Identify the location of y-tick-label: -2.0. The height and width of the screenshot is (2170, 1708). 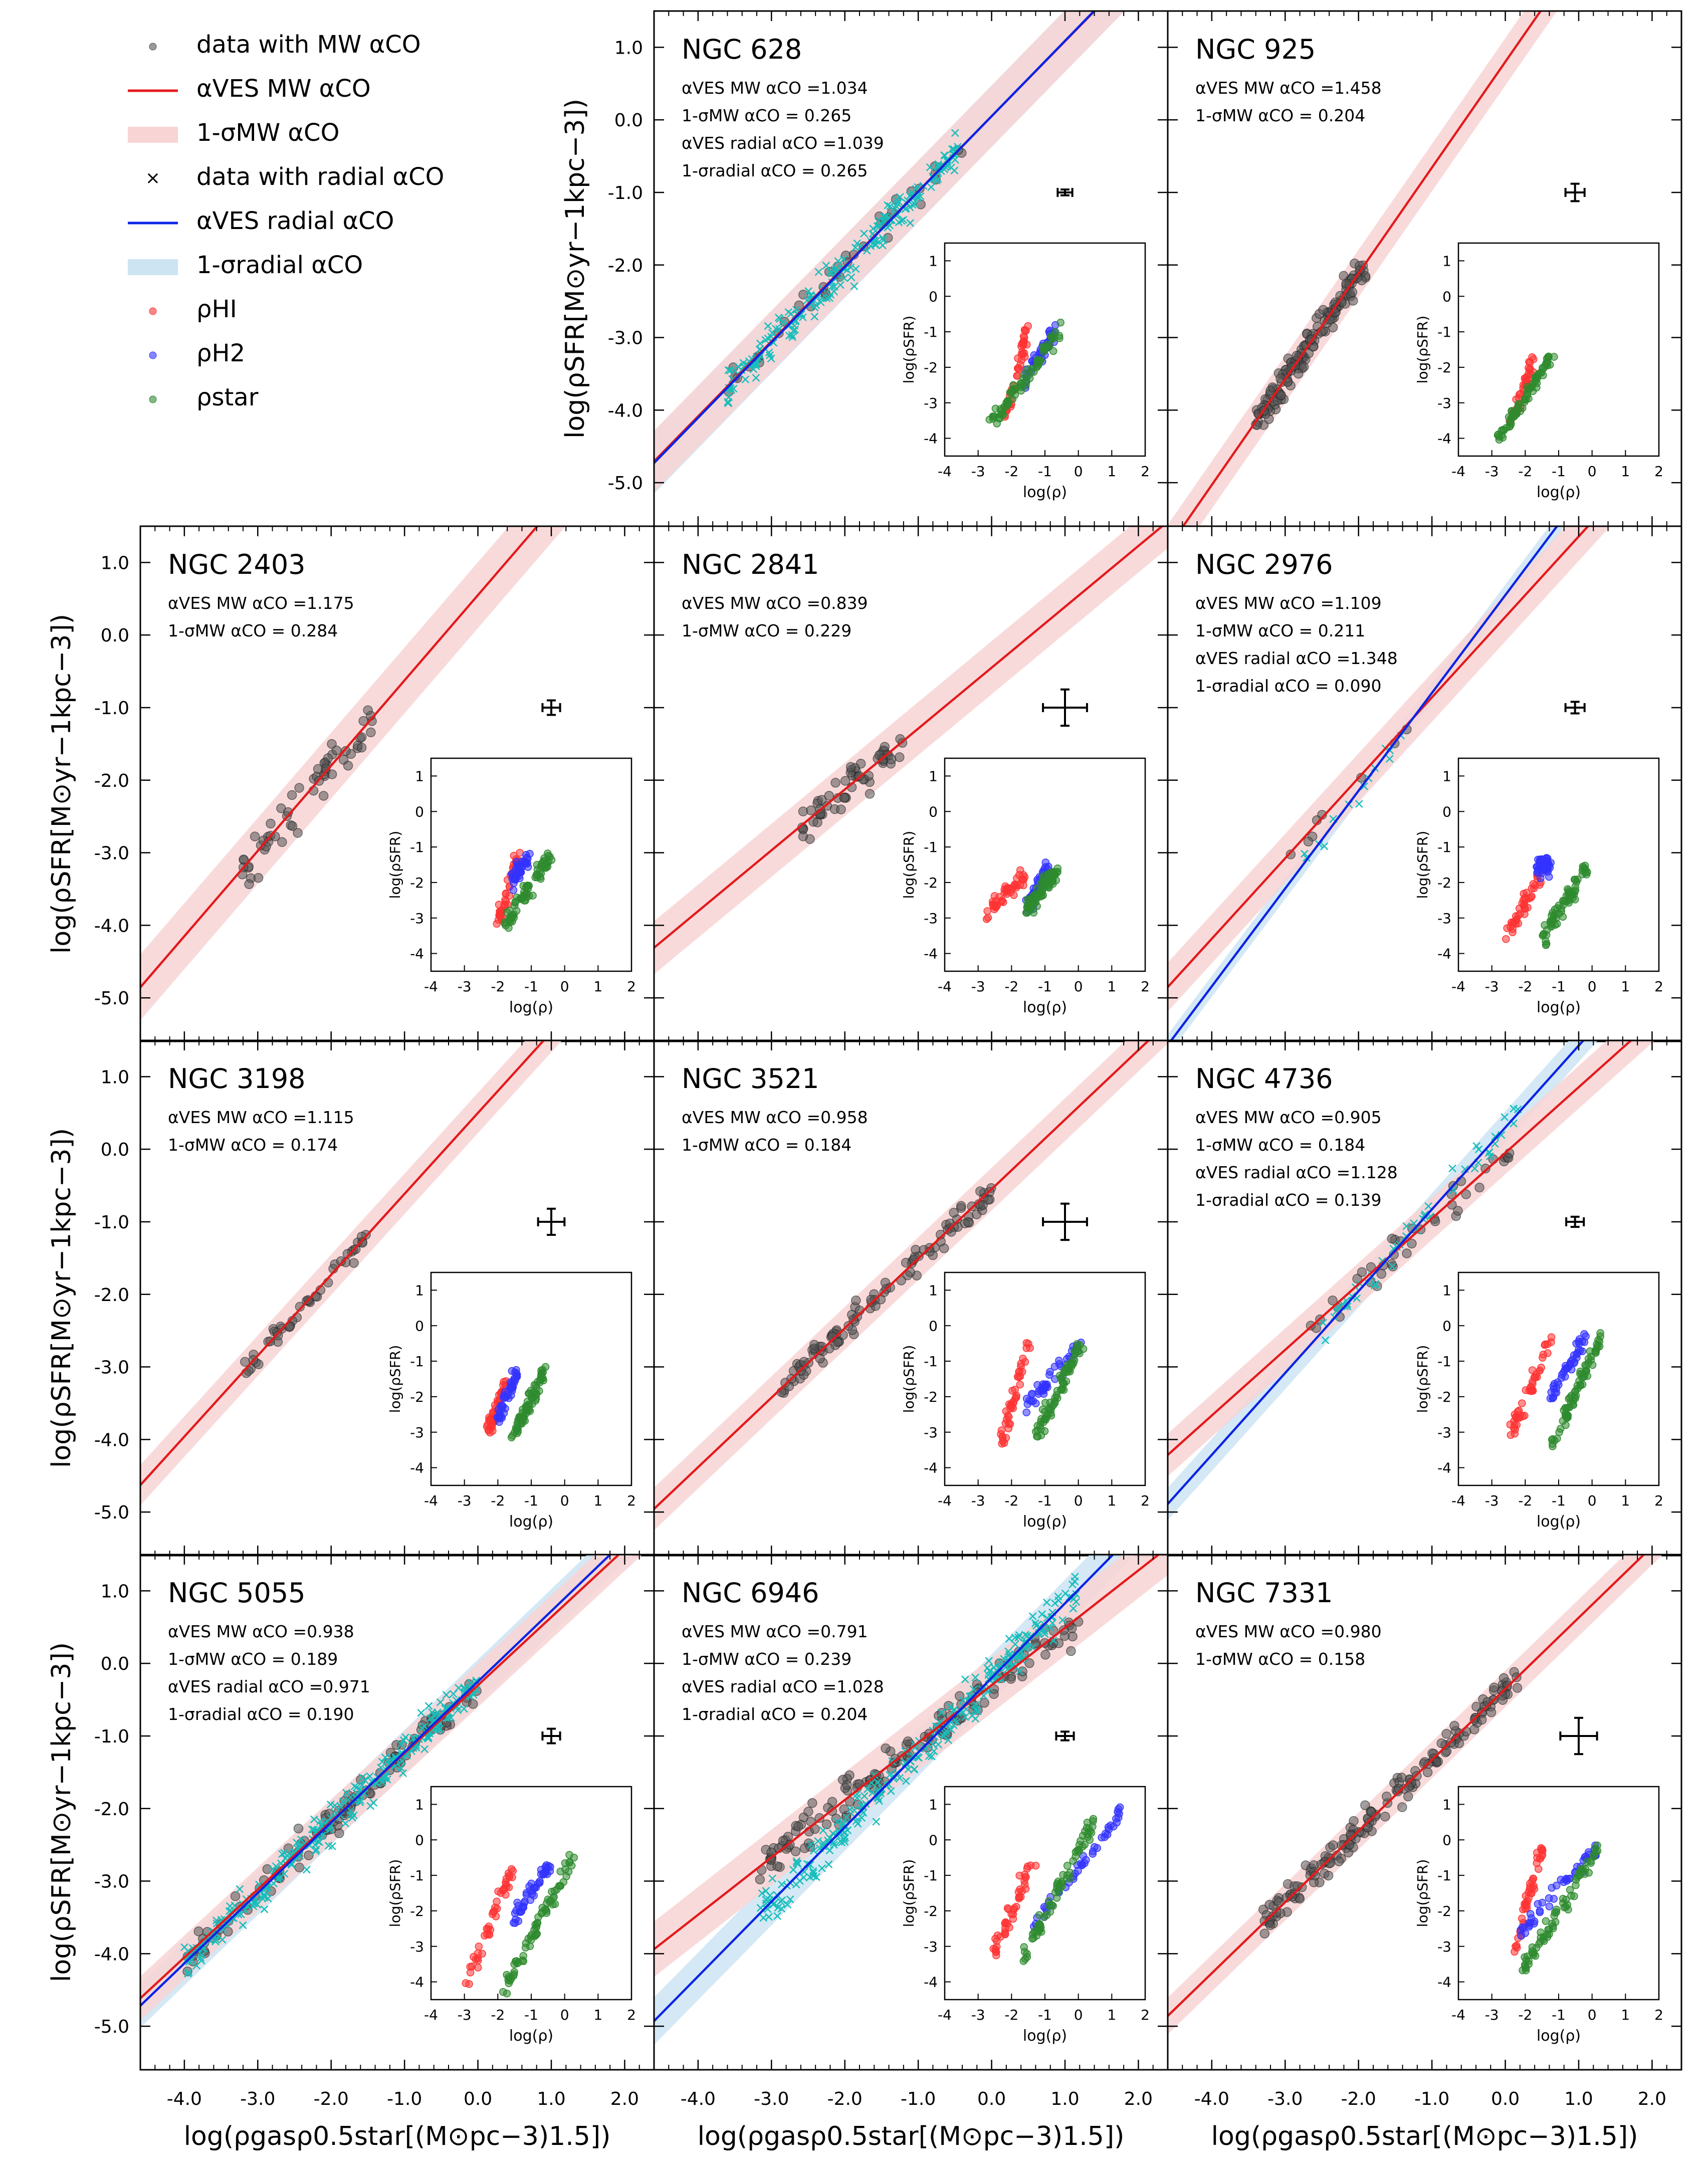
(625, 266).